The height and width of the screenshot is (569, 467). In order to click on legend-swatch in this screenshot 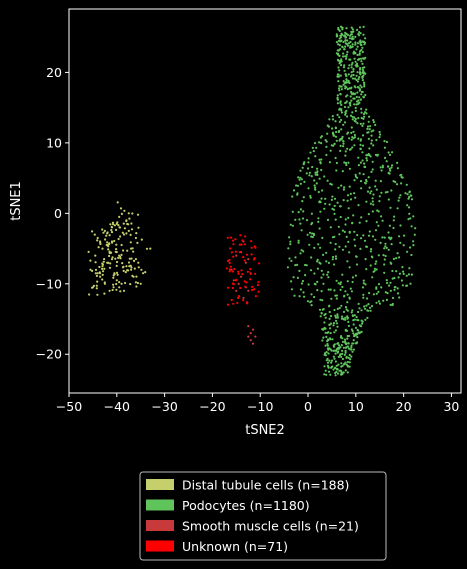, I will do `click(160, 484)`.